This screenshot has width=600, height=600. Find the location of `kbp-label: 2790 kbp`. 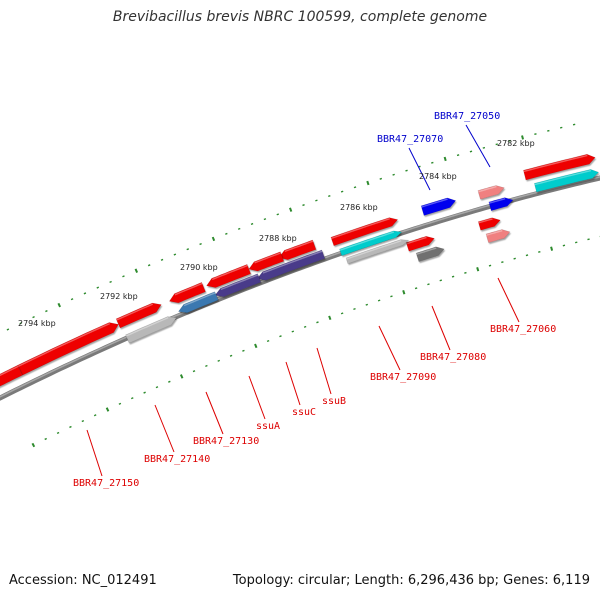

kbp-label: 2790 kbp is located at coordinates (199, 267).